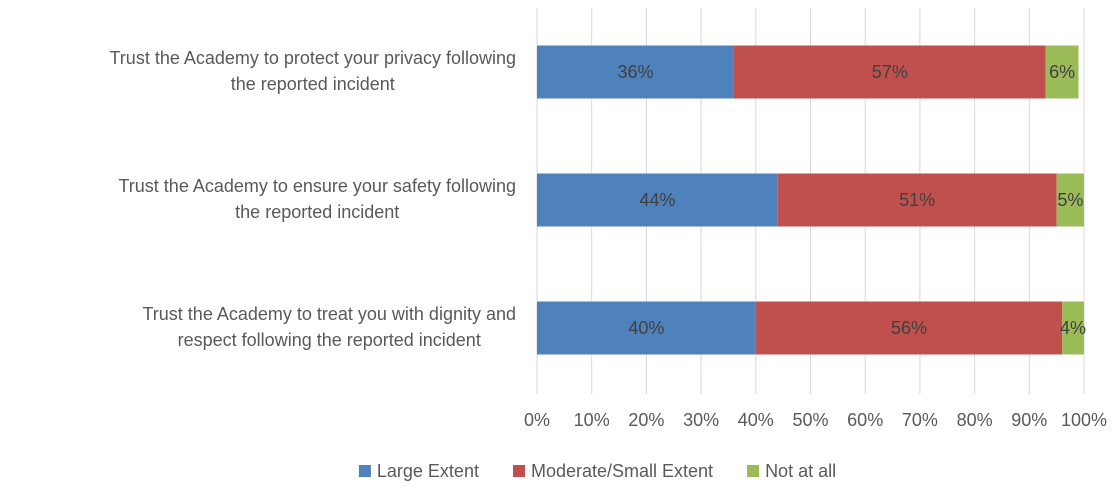 The width and height of the screenshot is (1115, 493). I want to click on x-tick-label: 90%, so click(1029, 420).